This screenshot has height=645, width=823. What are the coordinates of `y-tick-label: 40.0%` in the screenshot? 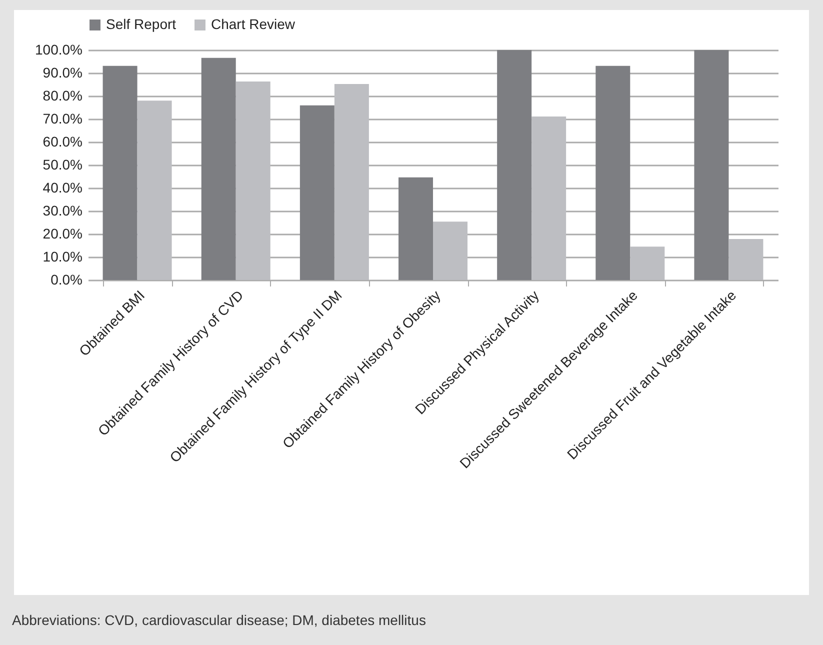 It's located at (62, 188).